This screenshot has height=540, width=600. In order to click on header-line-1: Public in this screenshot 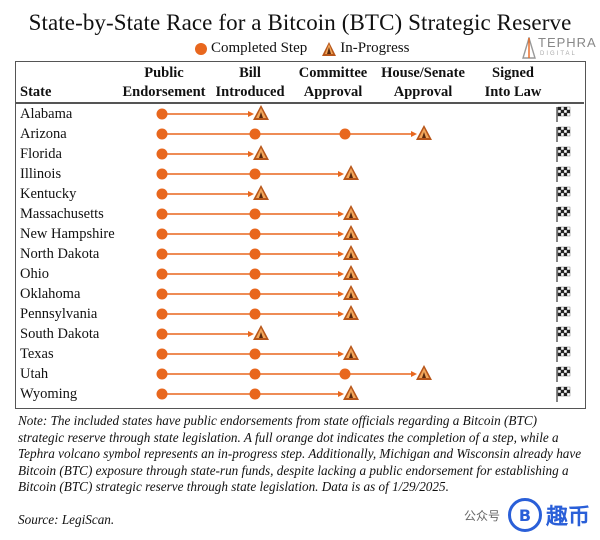, I will do `click(164, 73)`.